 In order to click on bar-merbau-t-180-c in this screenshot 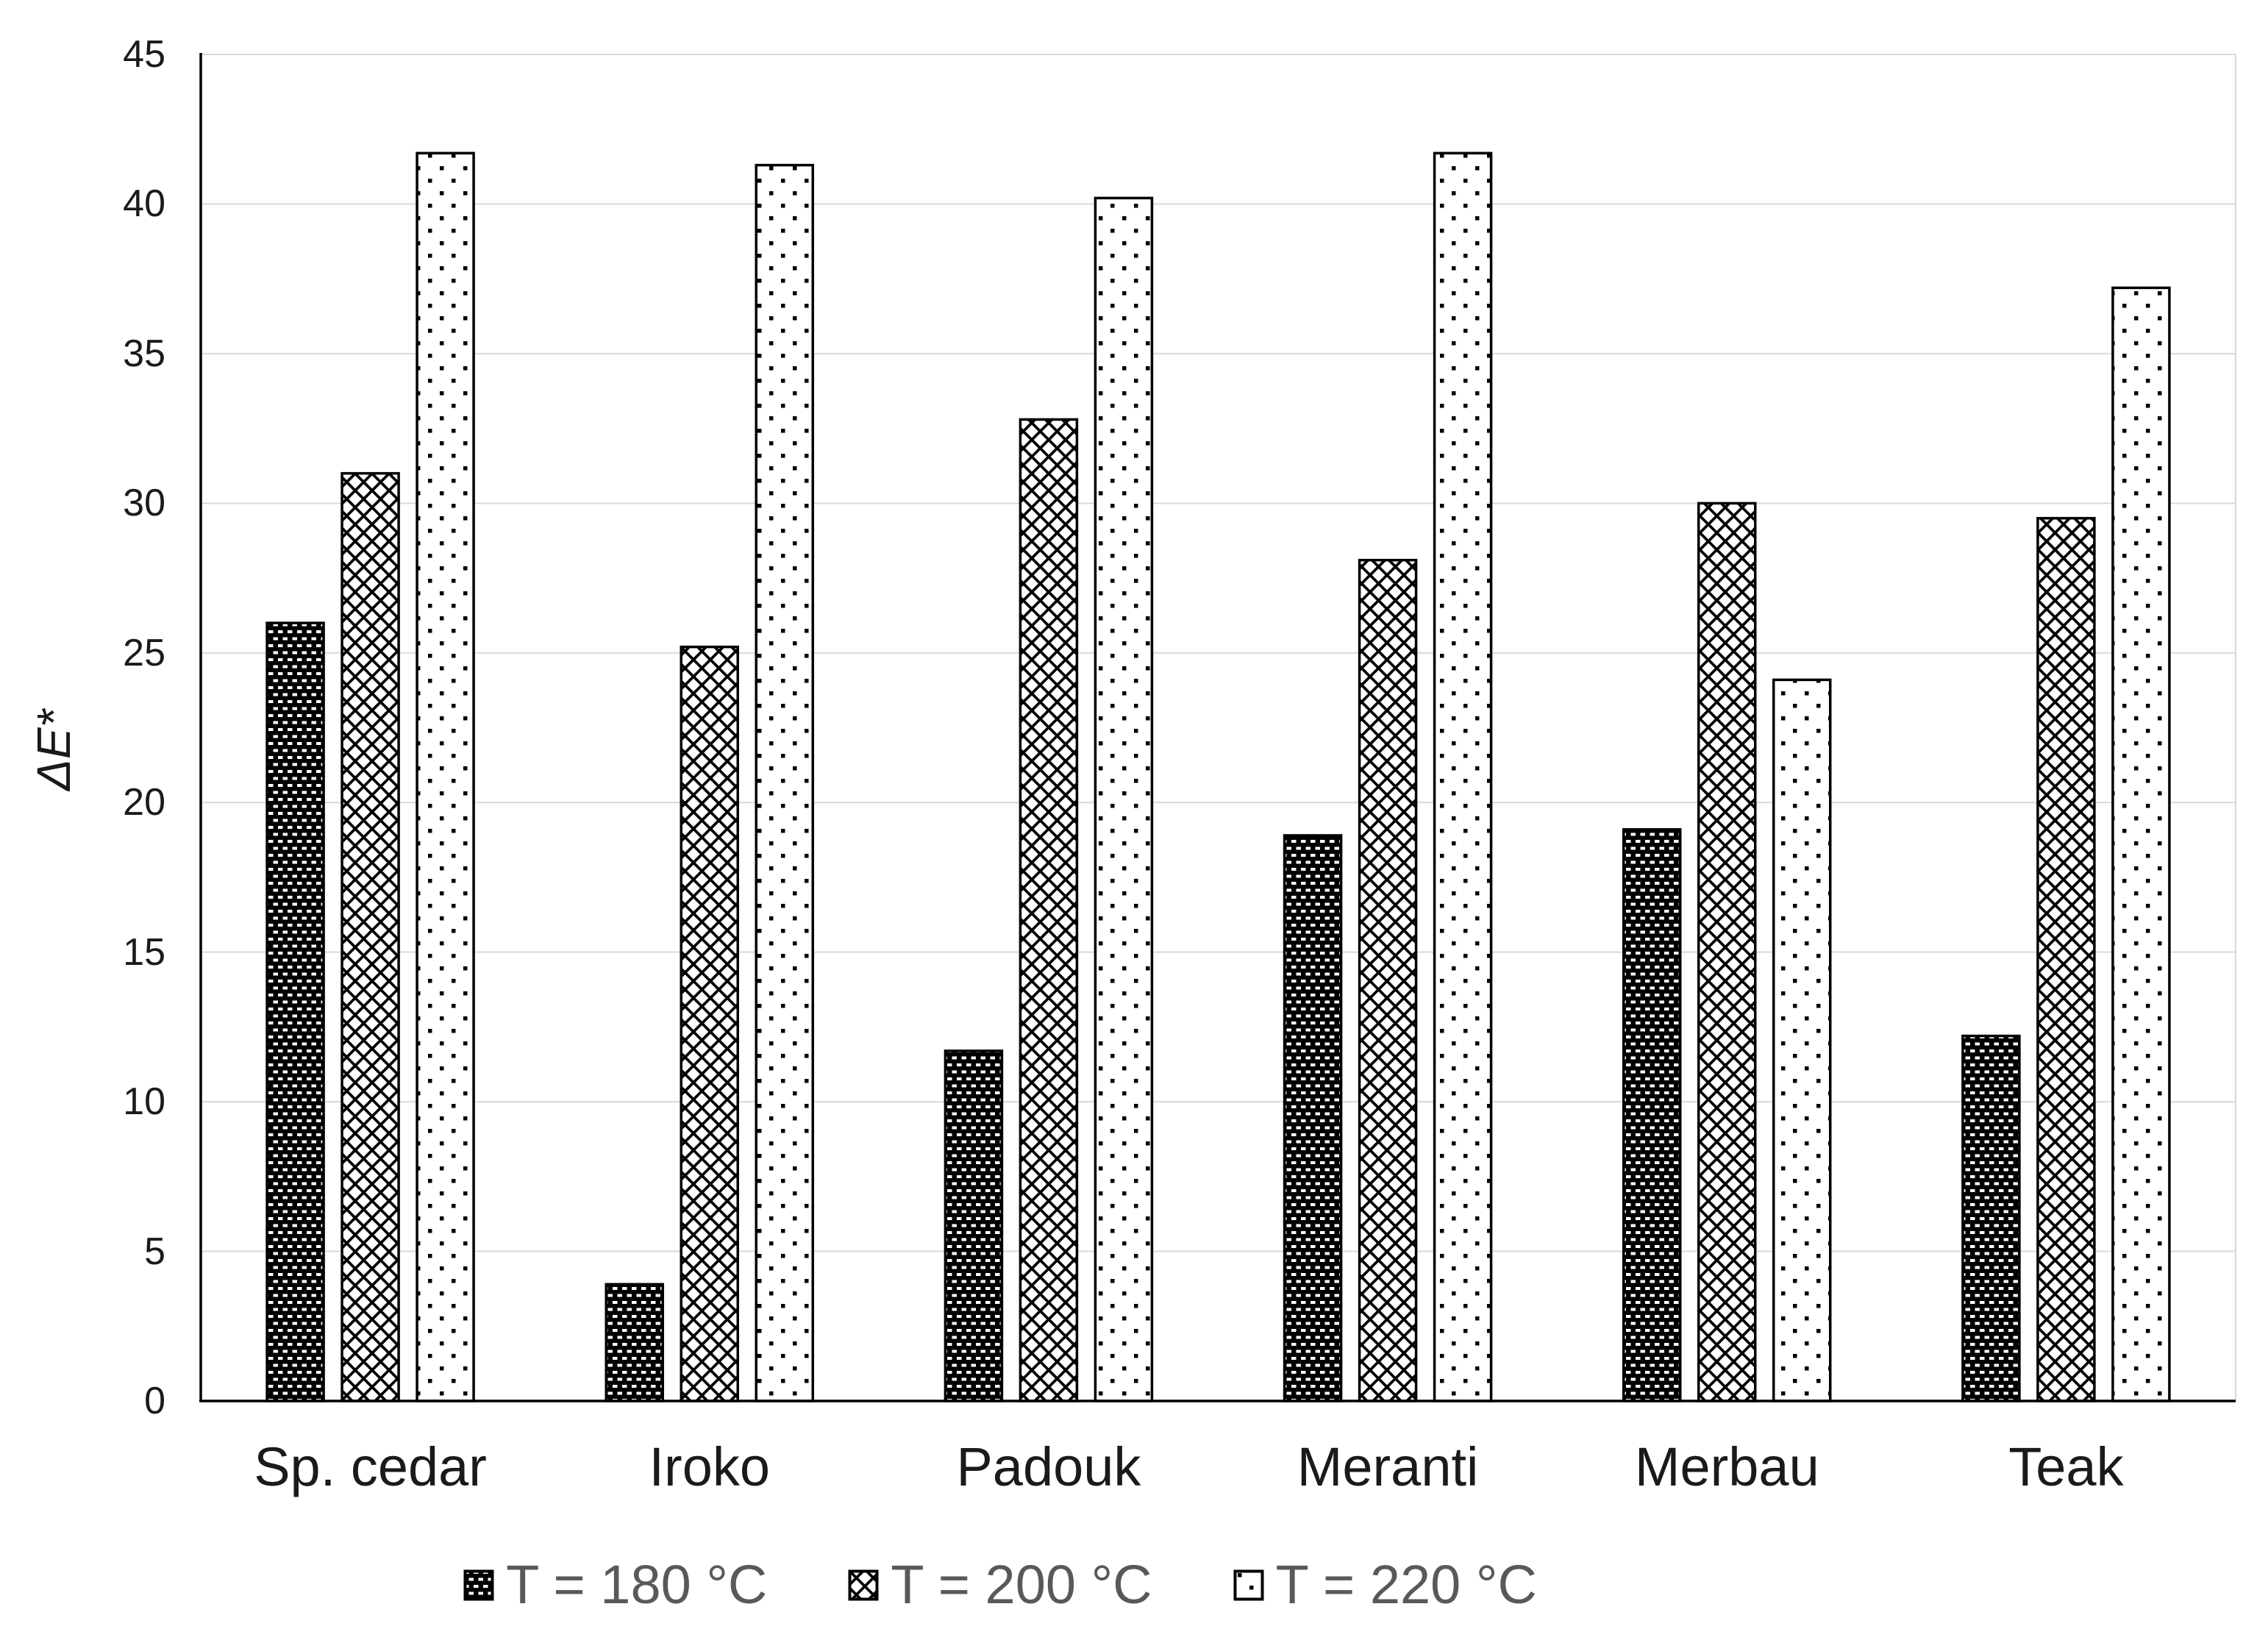, I will do `click(1652, 1115)`.